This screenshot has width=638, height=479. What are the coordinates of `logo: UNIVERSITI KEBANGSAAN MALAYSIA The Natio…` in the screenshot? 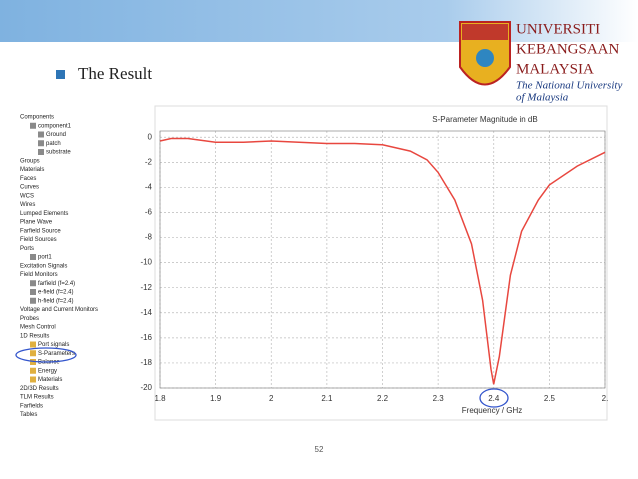 It's located at (540, 62).